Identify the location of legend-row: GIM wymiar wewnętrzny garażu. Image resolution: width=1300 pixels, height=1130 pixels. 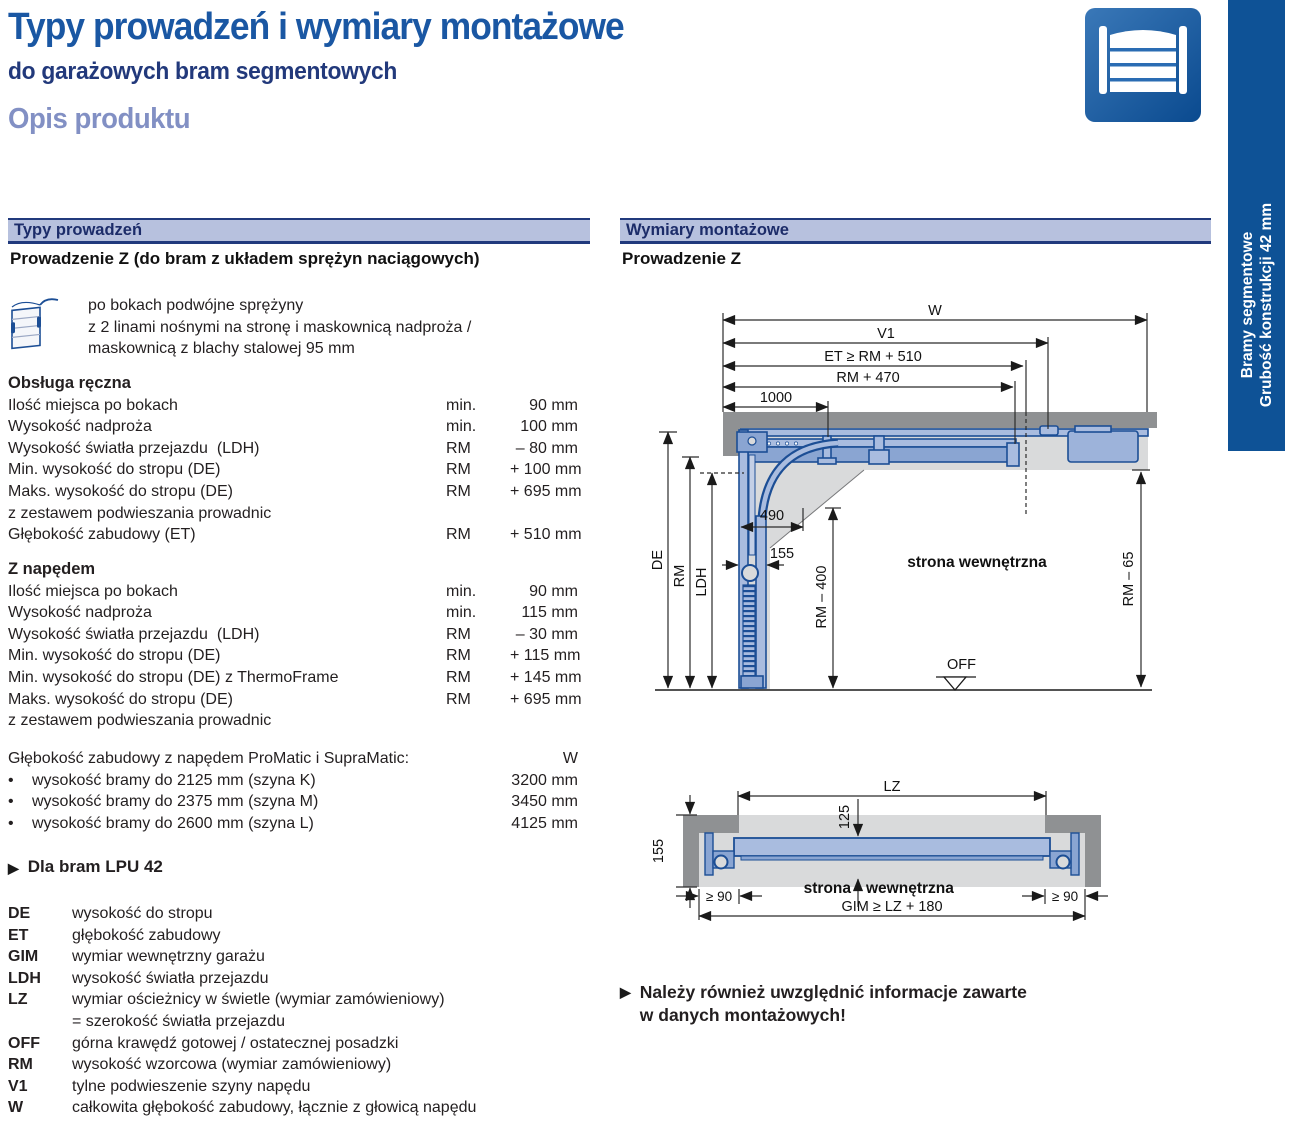
(136, 957).